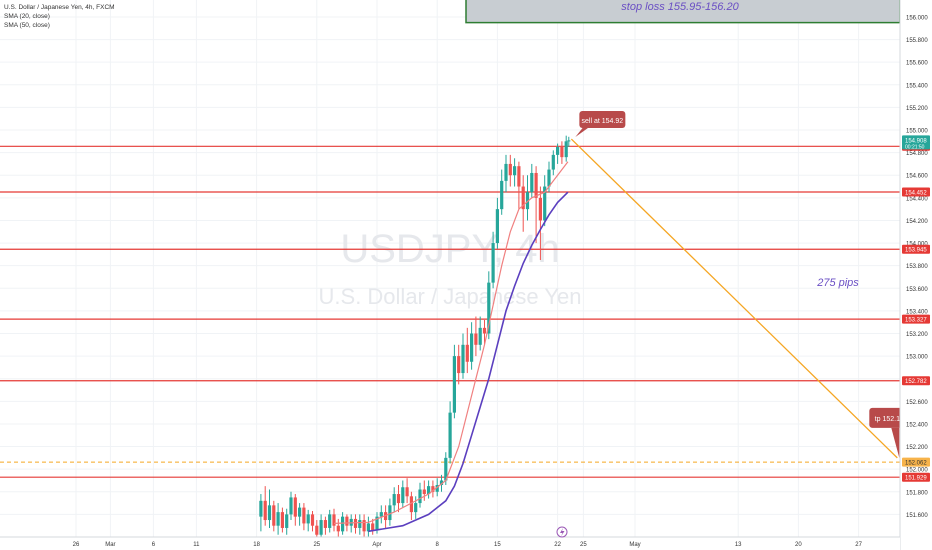  Describe the element at coordinates (916, 141) in the screenshot. I see `last-price-tag: 154.908` at that location.